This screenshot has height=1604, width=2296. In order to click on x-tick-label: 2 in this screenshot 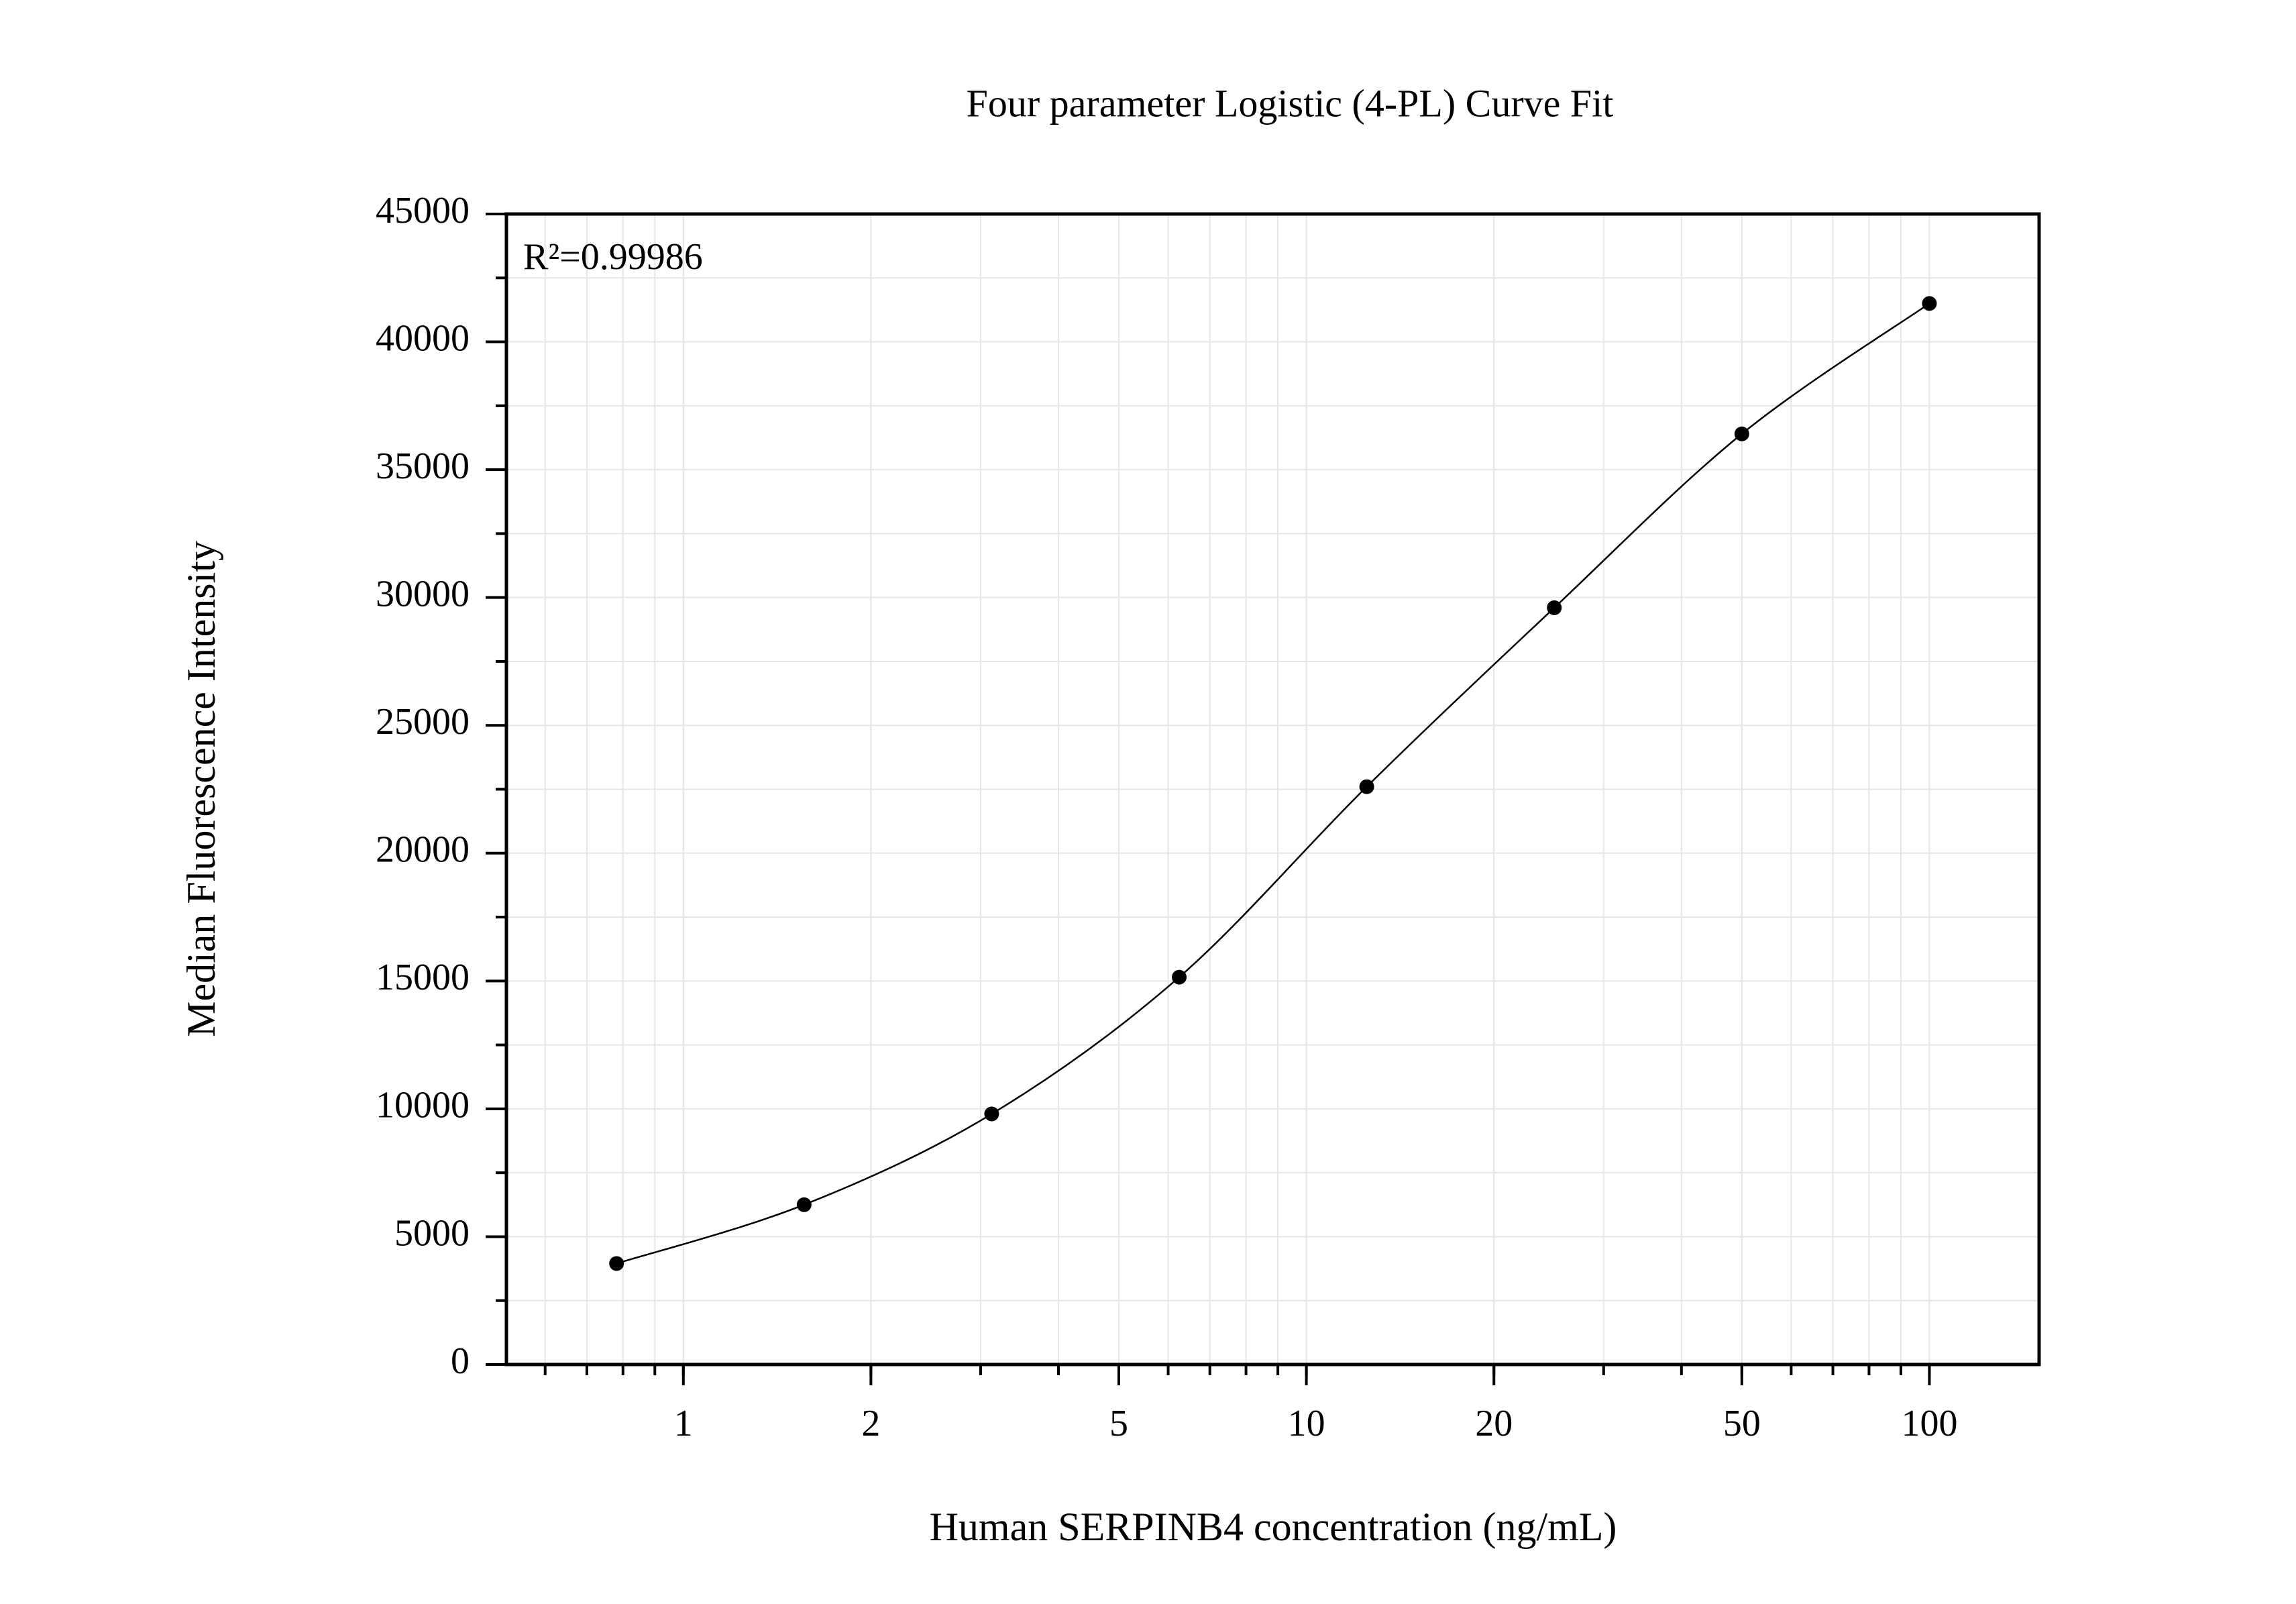, I will do `click(870, 1423)`.